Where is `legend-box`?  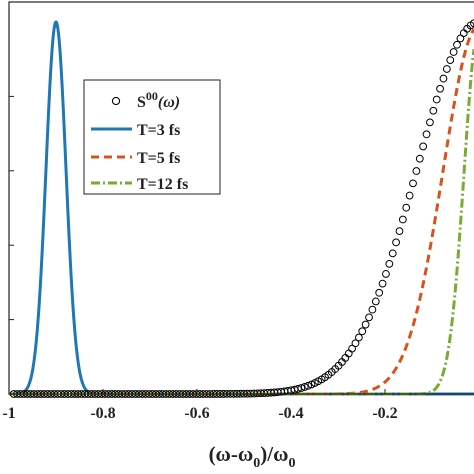
legend-box is located at coordinates (152, 137).